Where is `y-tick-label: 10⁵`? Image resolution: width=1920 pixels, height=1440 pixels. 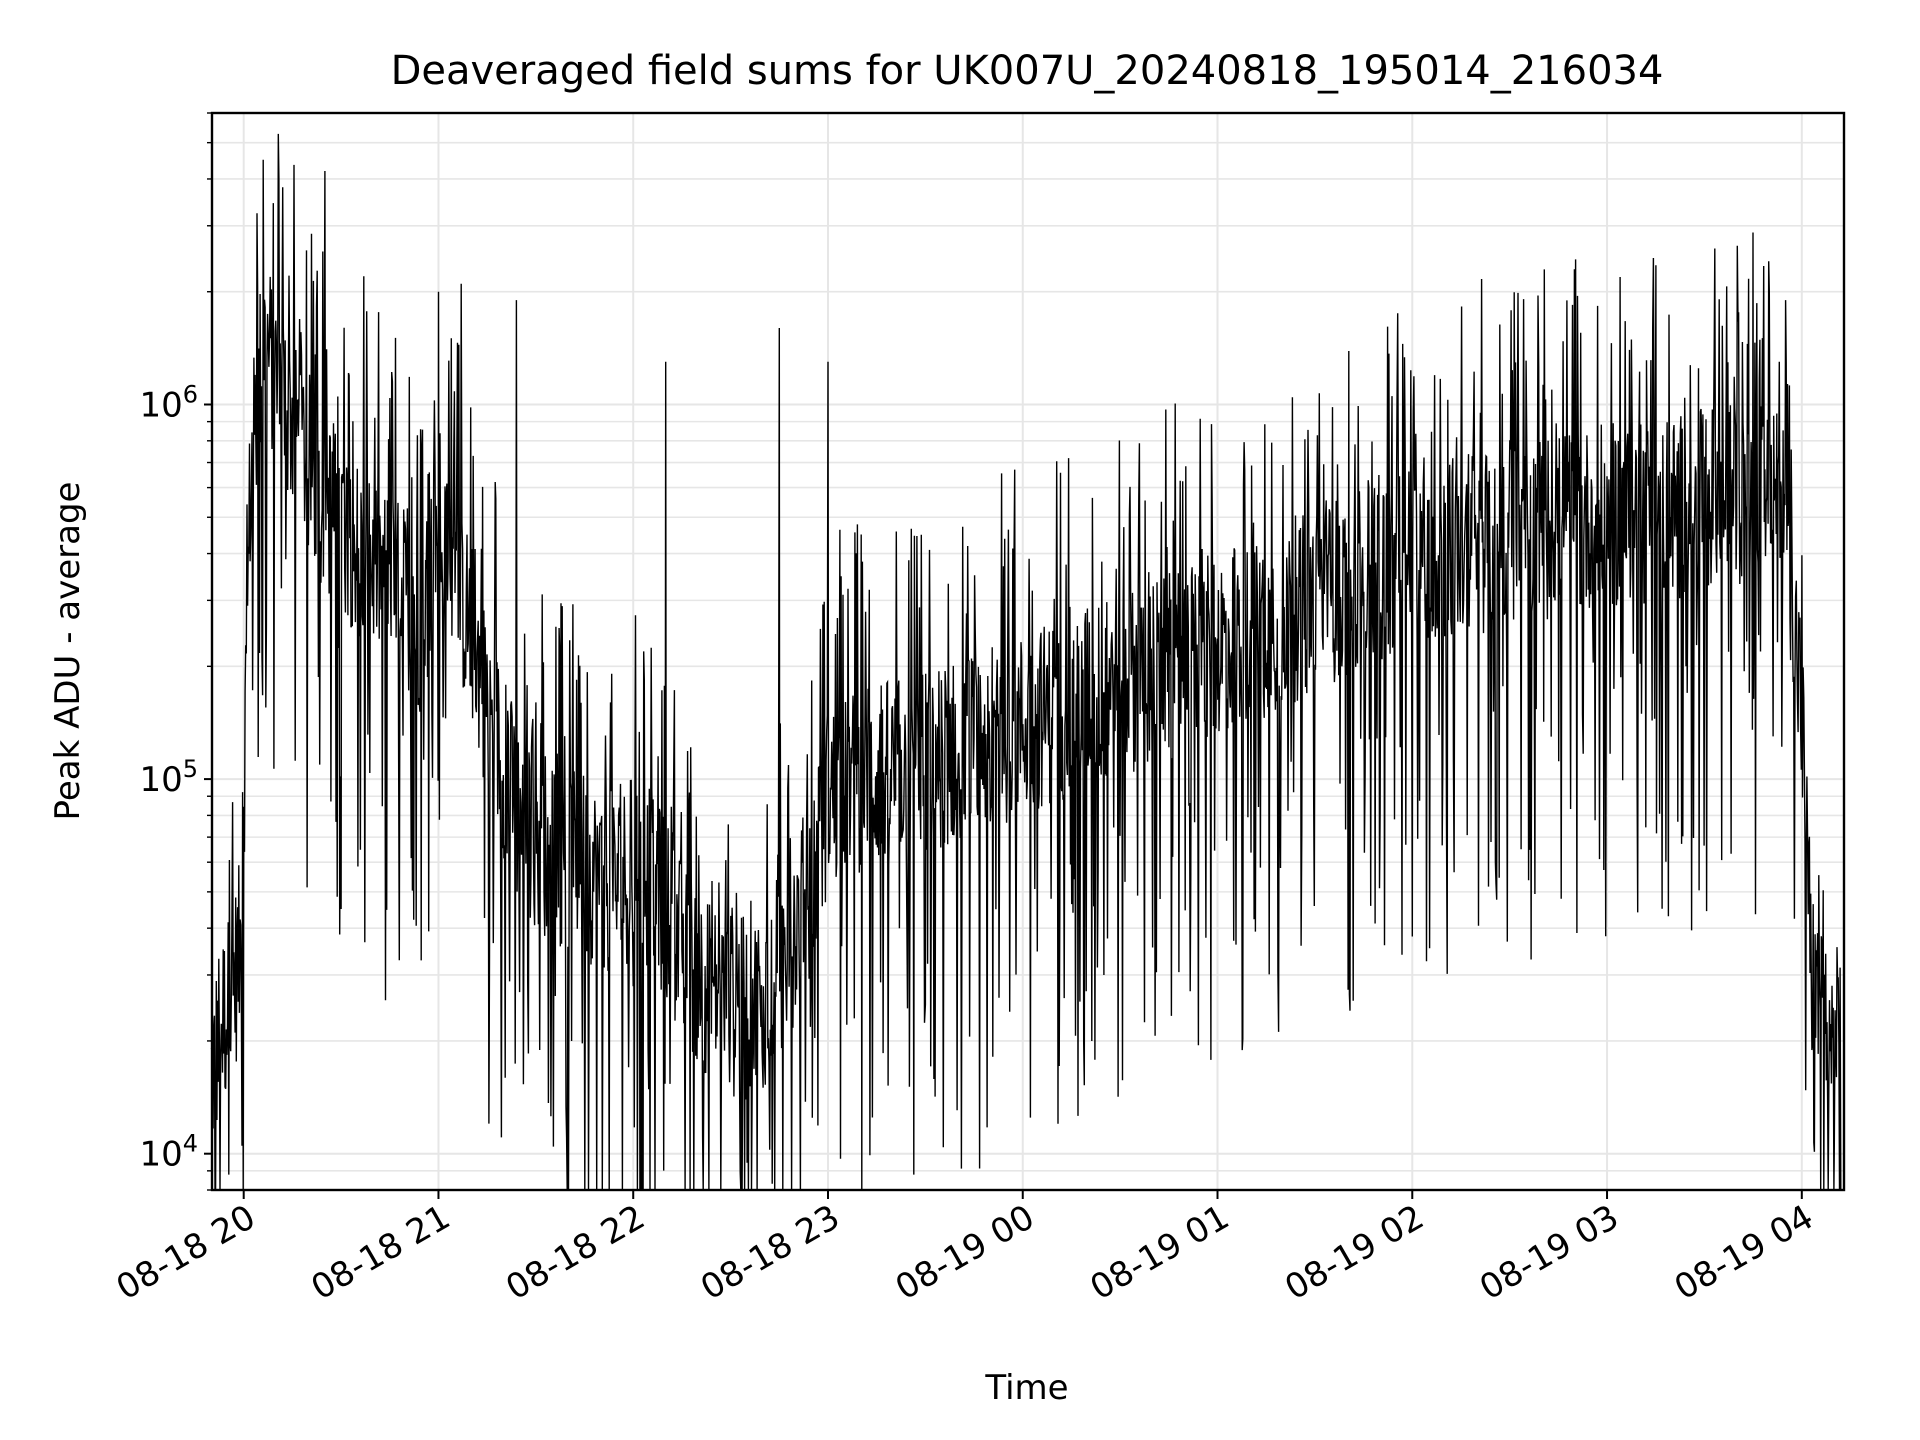 y-tick-label: 10⁵ is located at coordinates (168, 777).